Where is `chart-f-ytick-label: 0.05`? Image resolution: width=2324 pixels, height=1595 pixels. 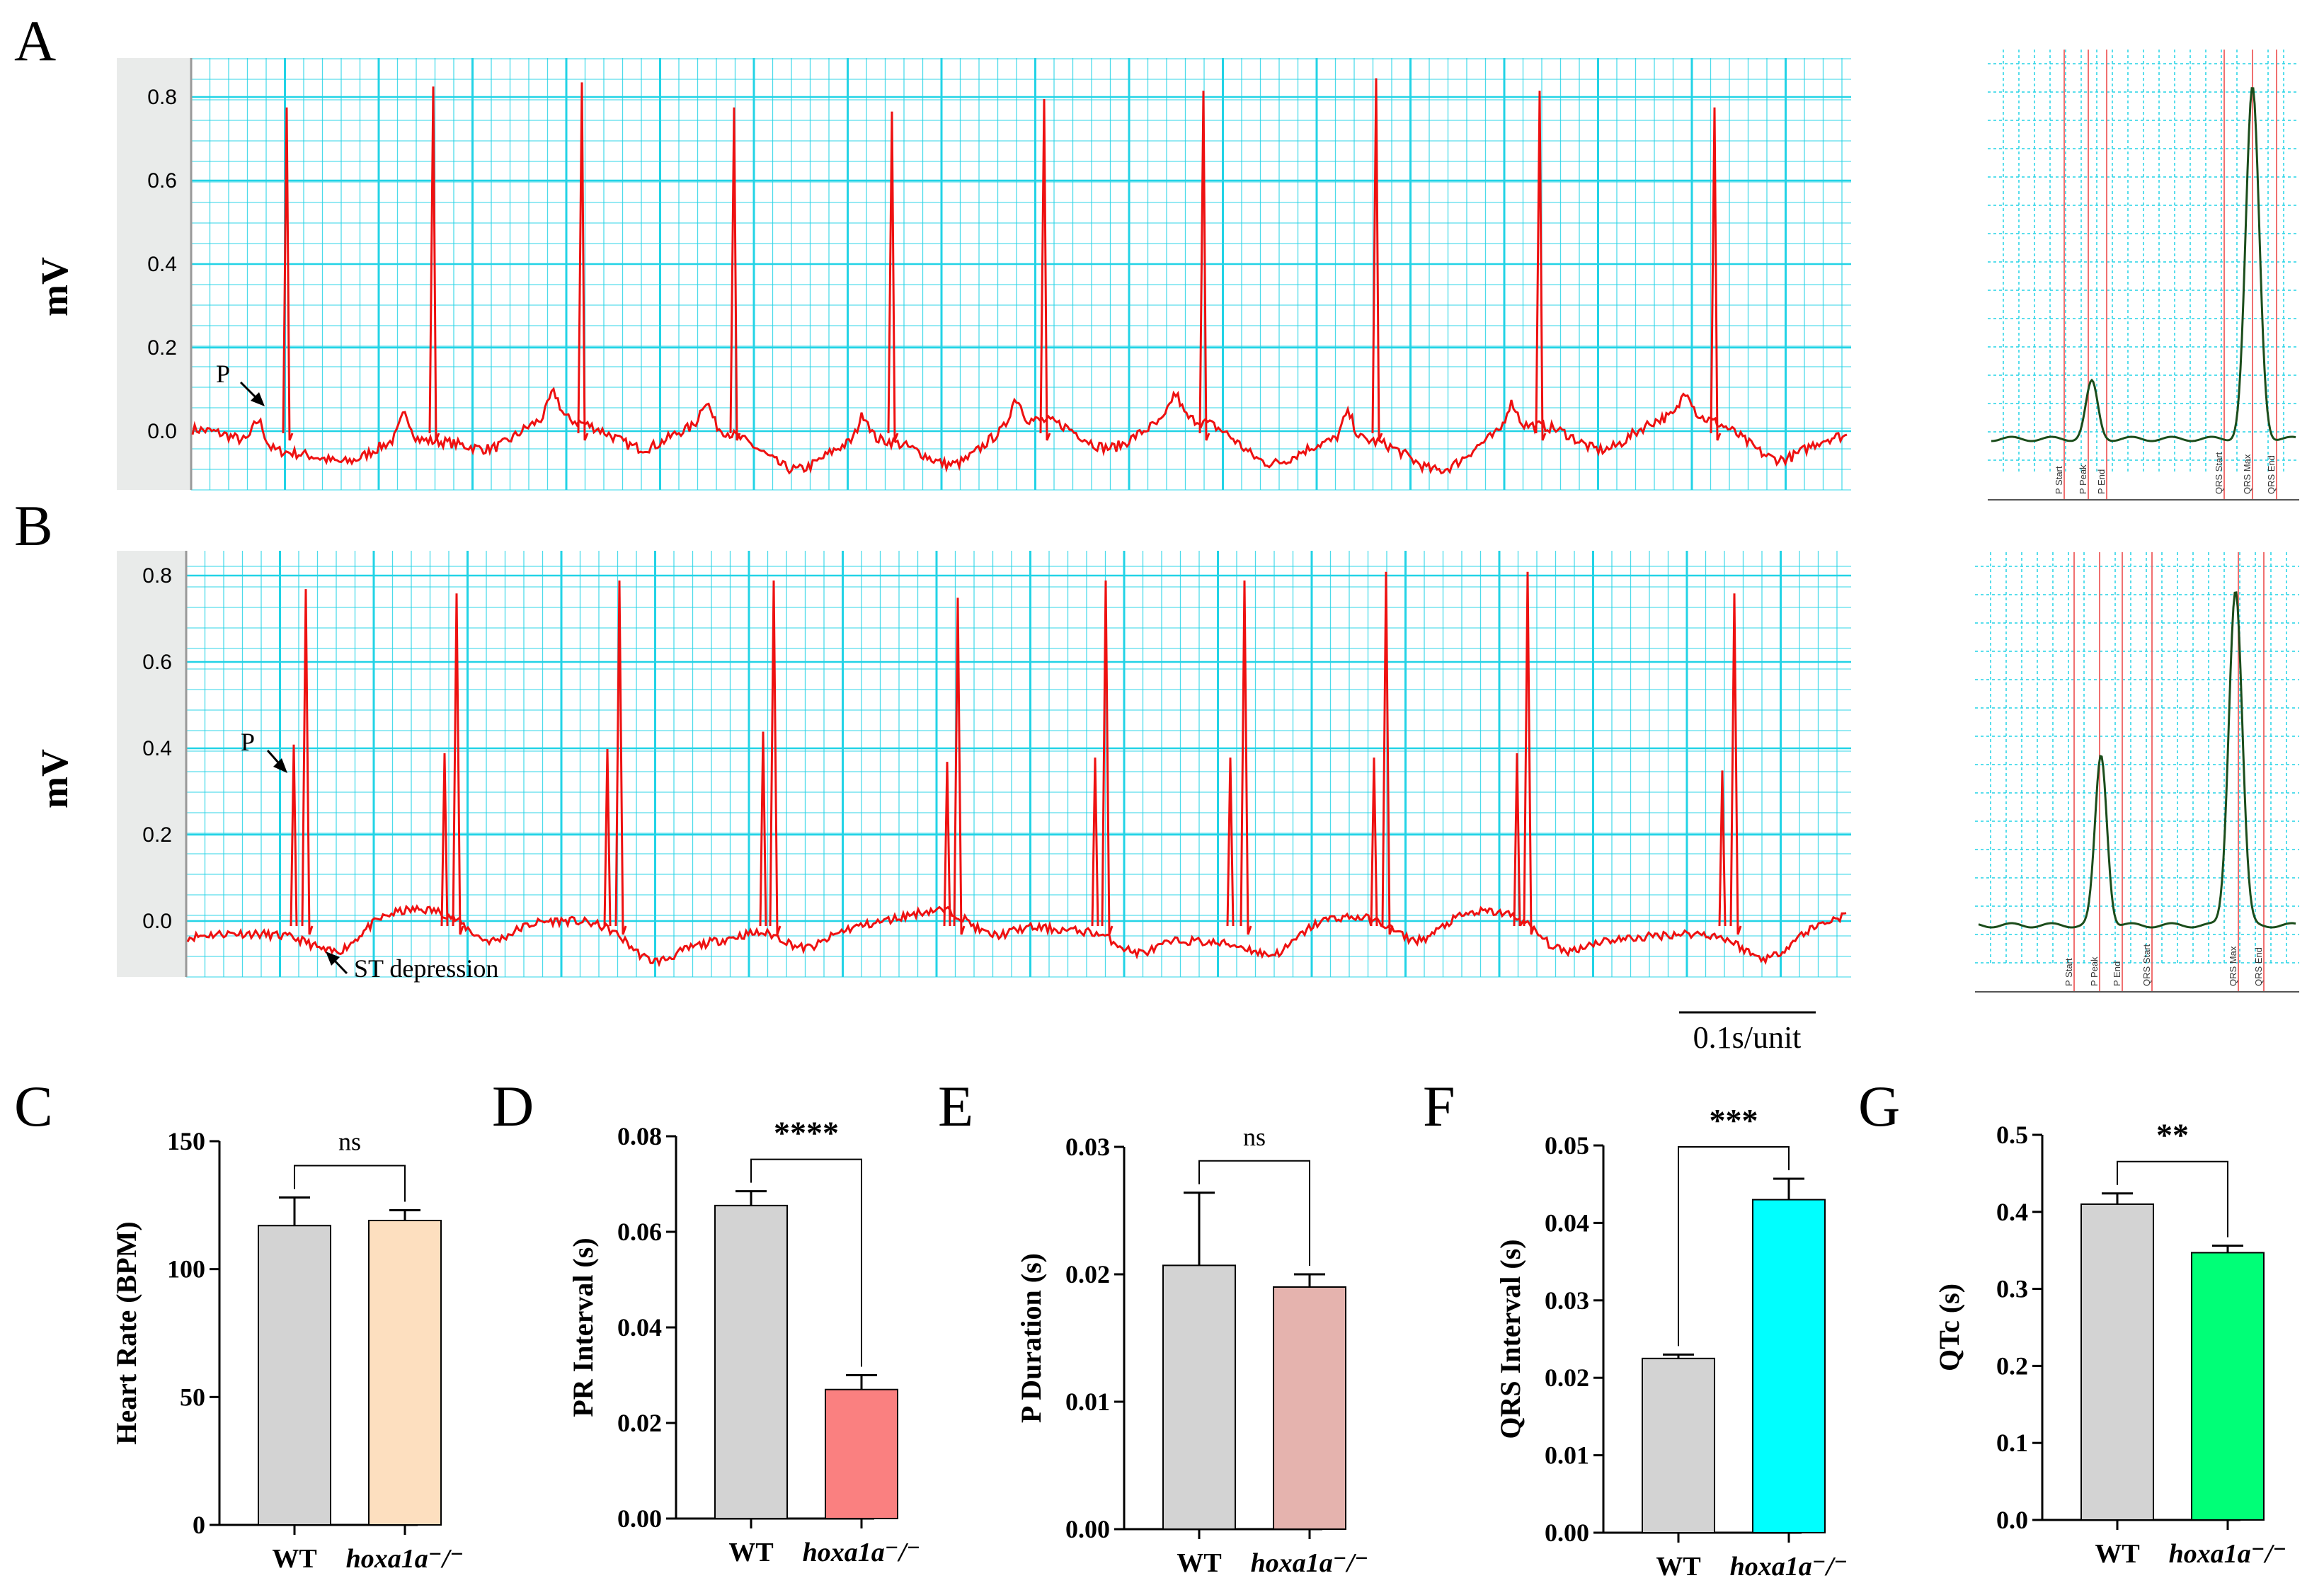
chart-f-ytick-label: 0.05 is located at coordinates (1567, 1145).